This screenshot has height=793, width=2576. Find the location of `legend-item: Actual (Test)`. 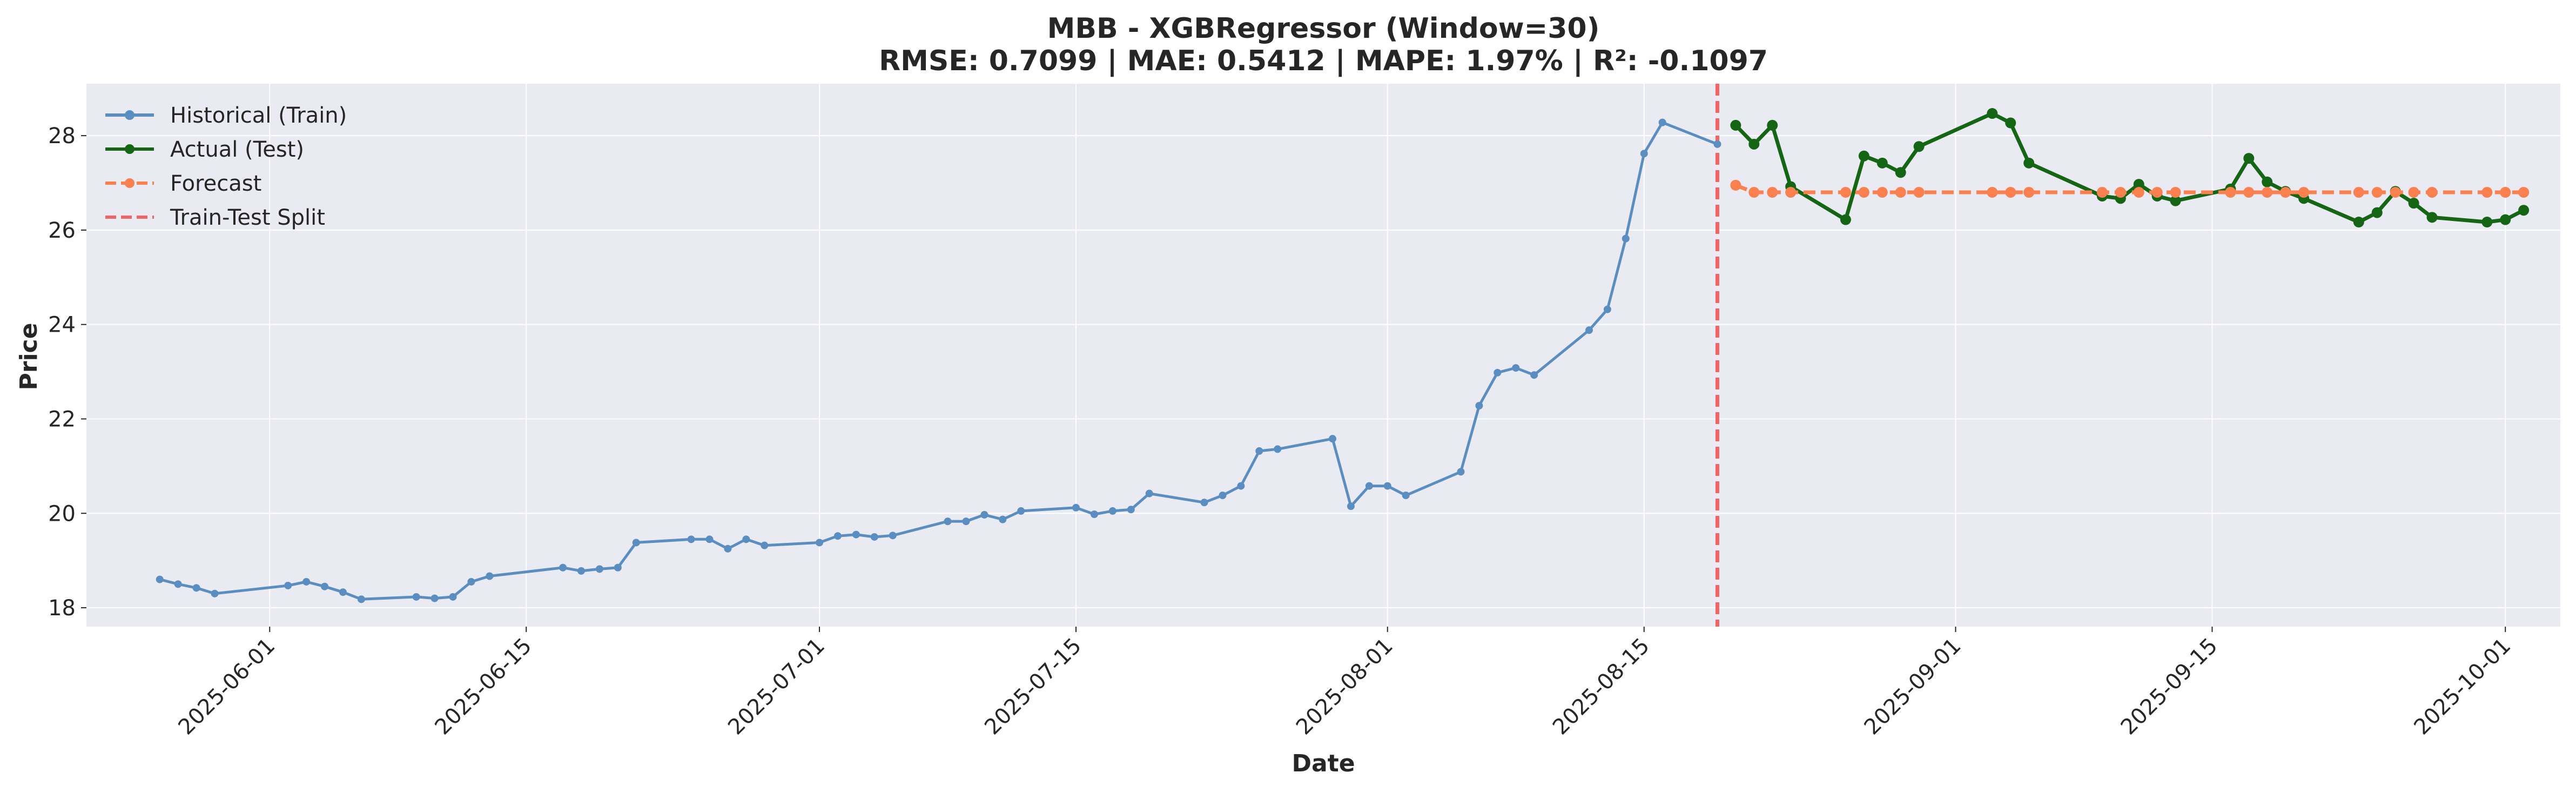

legend-item: Actual (Test) is located at coordinates (205, 149).